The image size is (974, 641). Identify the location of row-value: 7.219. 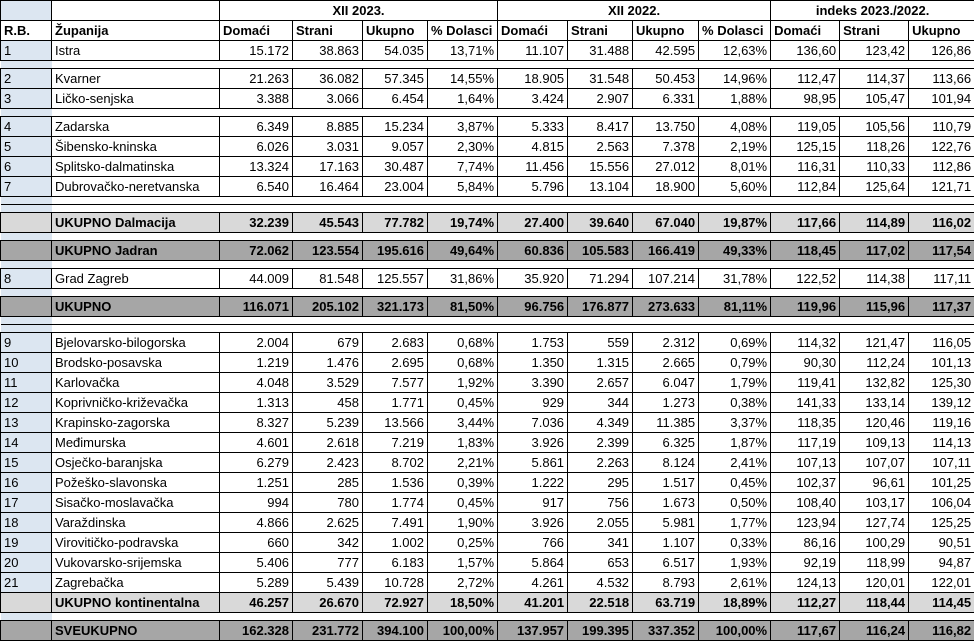
(395, 443).